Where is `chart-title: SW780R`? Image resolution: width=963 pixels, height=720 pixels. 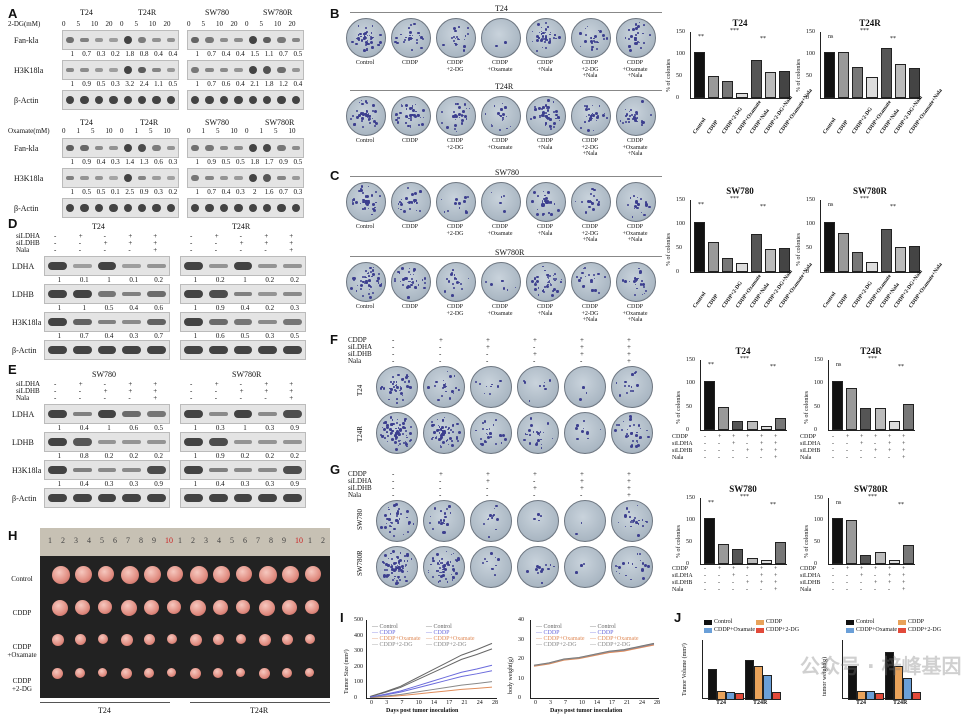 chart-title: SW780R is located at coordinates (869, 191).